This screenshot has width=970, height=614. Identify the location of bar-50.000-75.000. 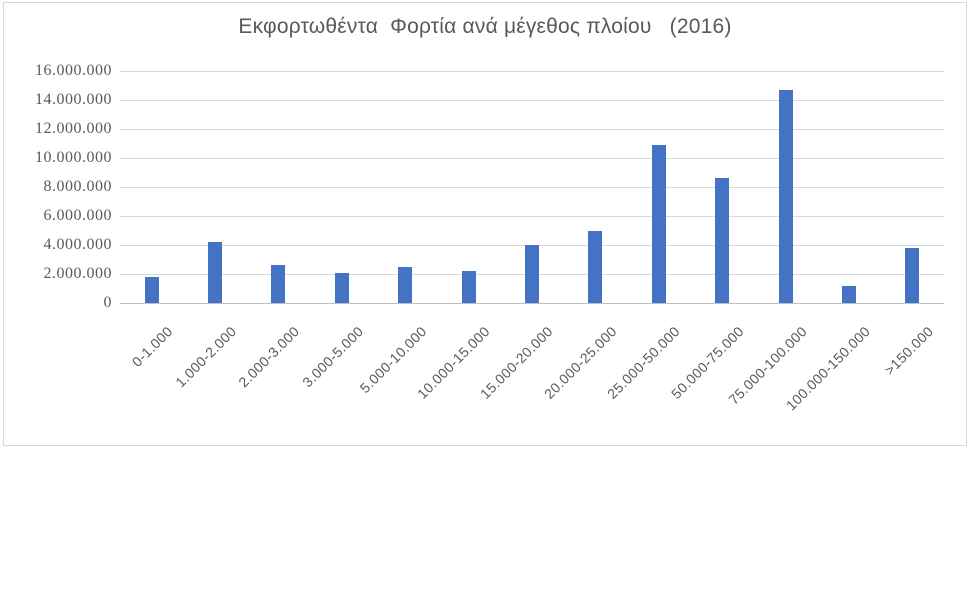
(722, 240).